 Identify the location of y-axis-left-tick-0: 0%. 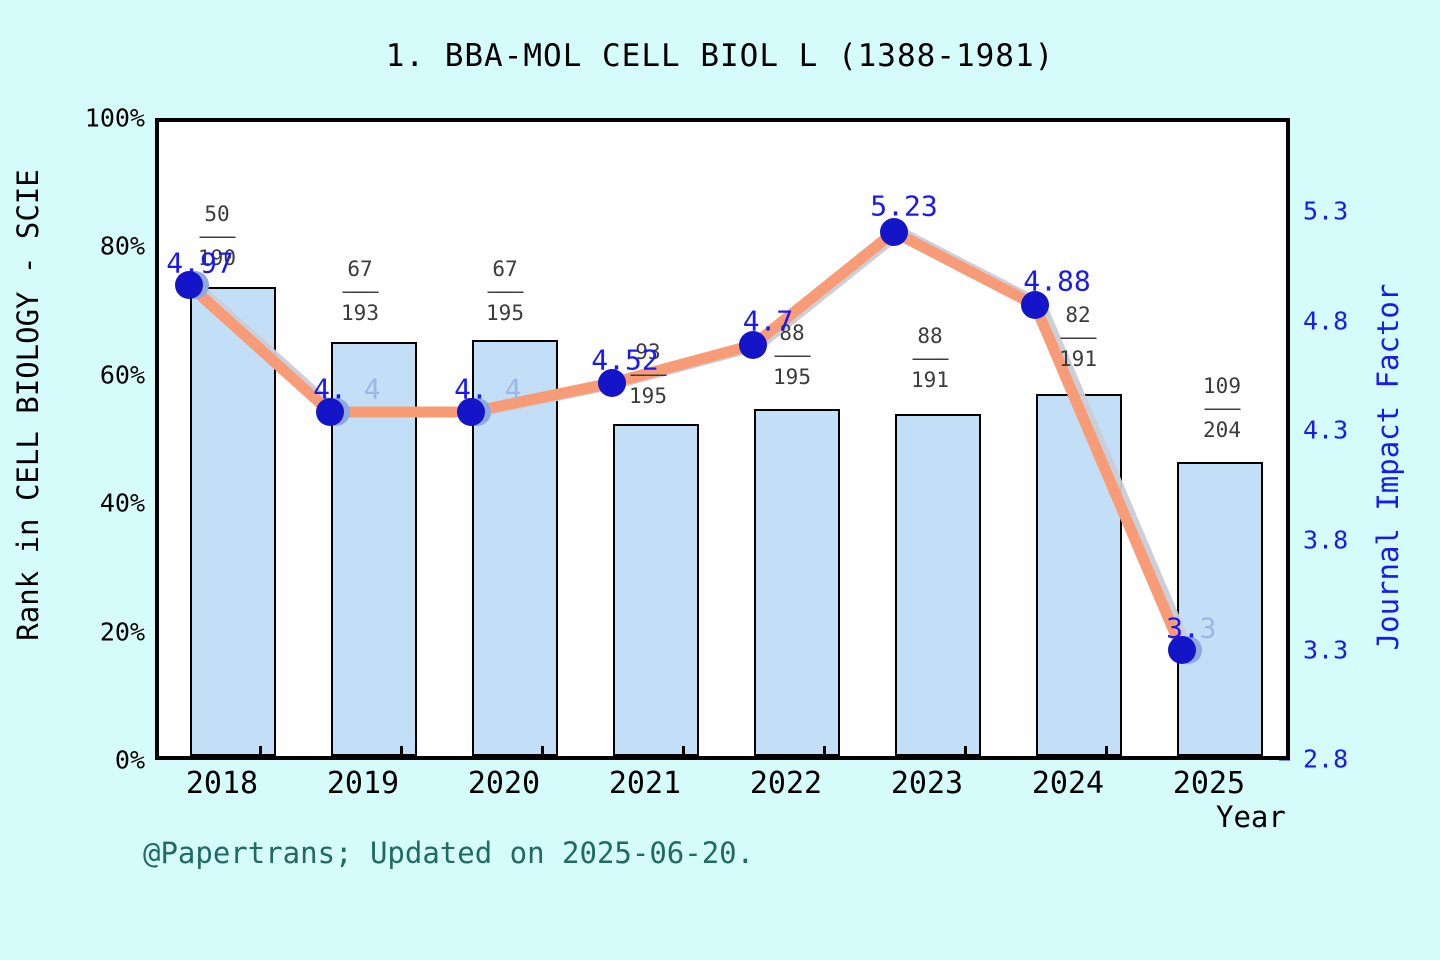
(129, 760).